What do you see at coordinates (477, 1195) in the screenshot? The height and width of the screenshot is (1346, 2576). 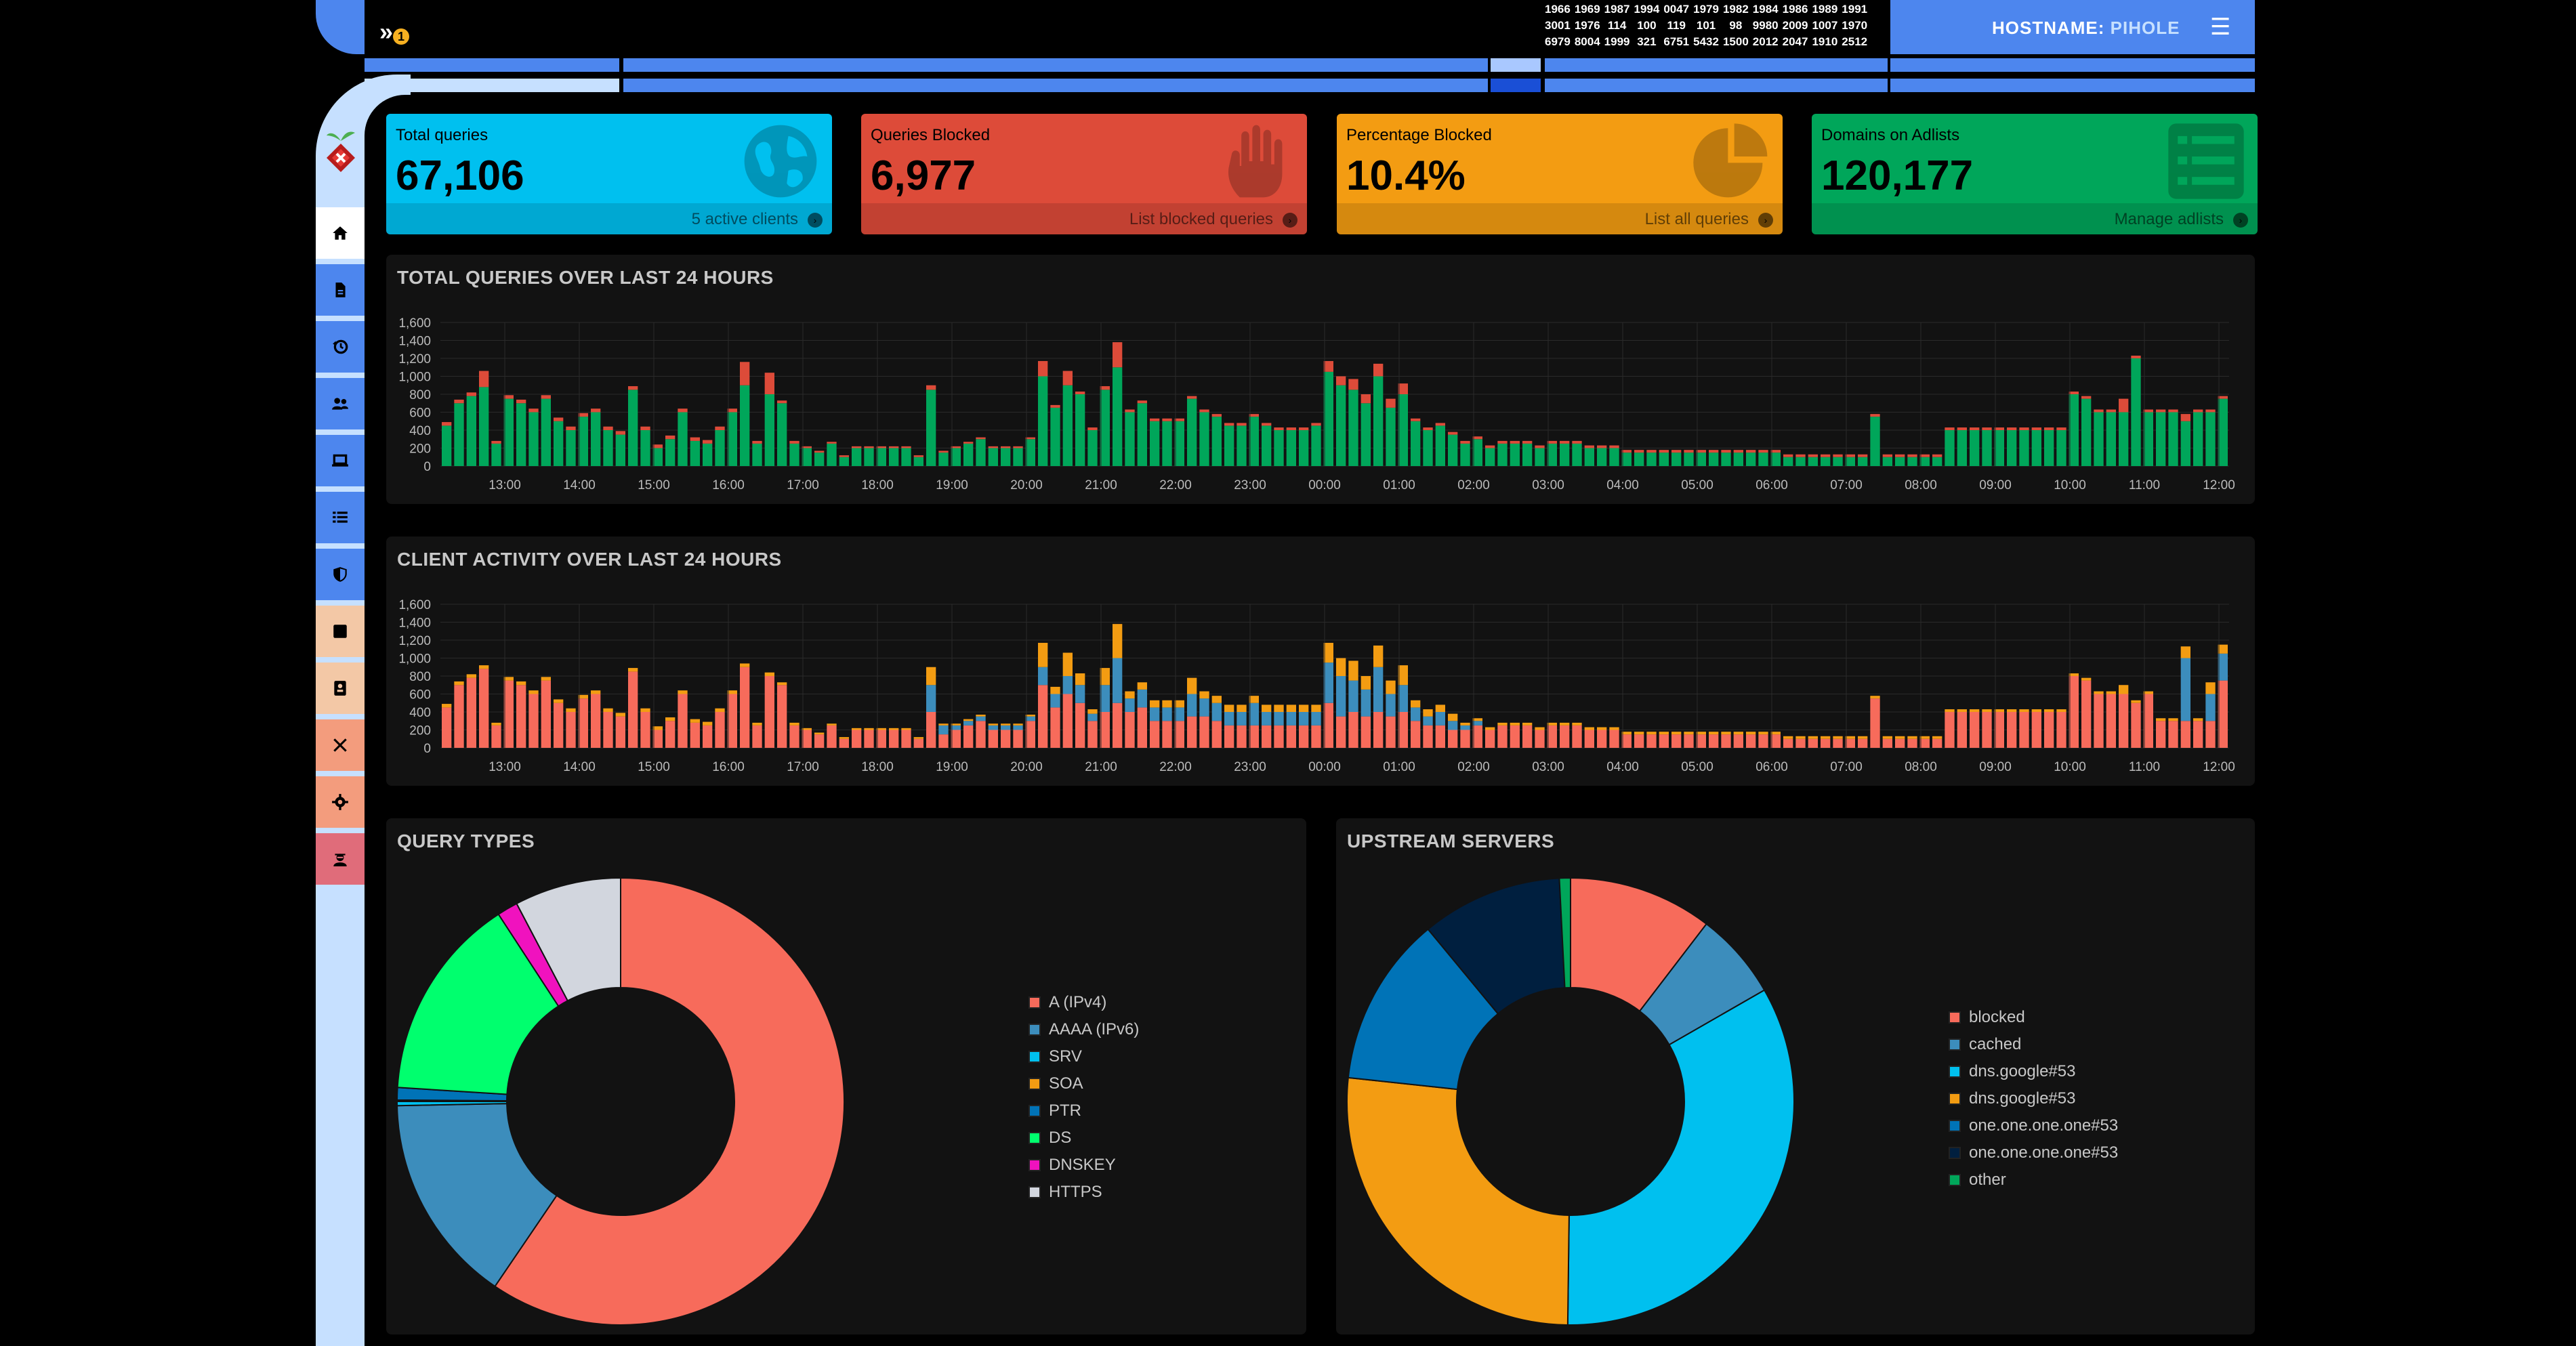 I see `donut-slice-aaaa-ipv6-` at bounding box center [477, 1195].